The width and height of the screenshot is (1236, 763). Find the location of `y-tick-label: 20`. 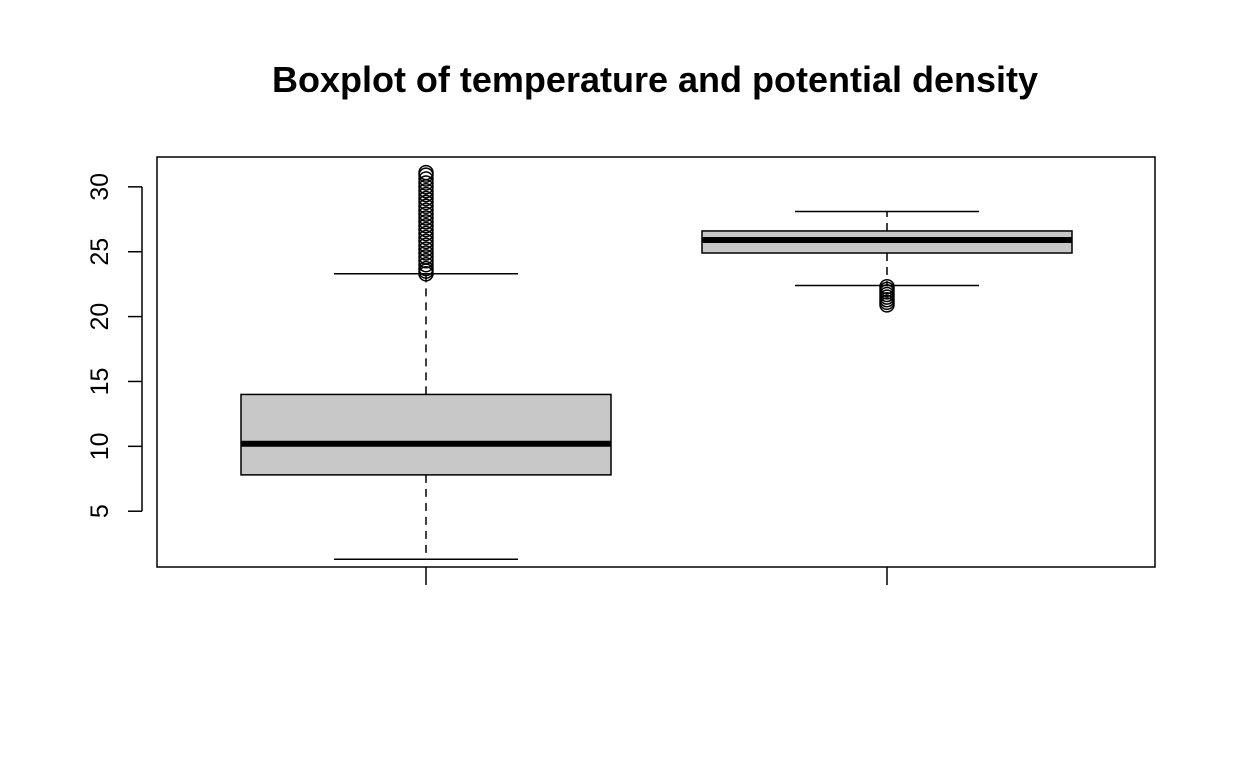

y-tick-label: 20 is located at coordinates (100, 317).